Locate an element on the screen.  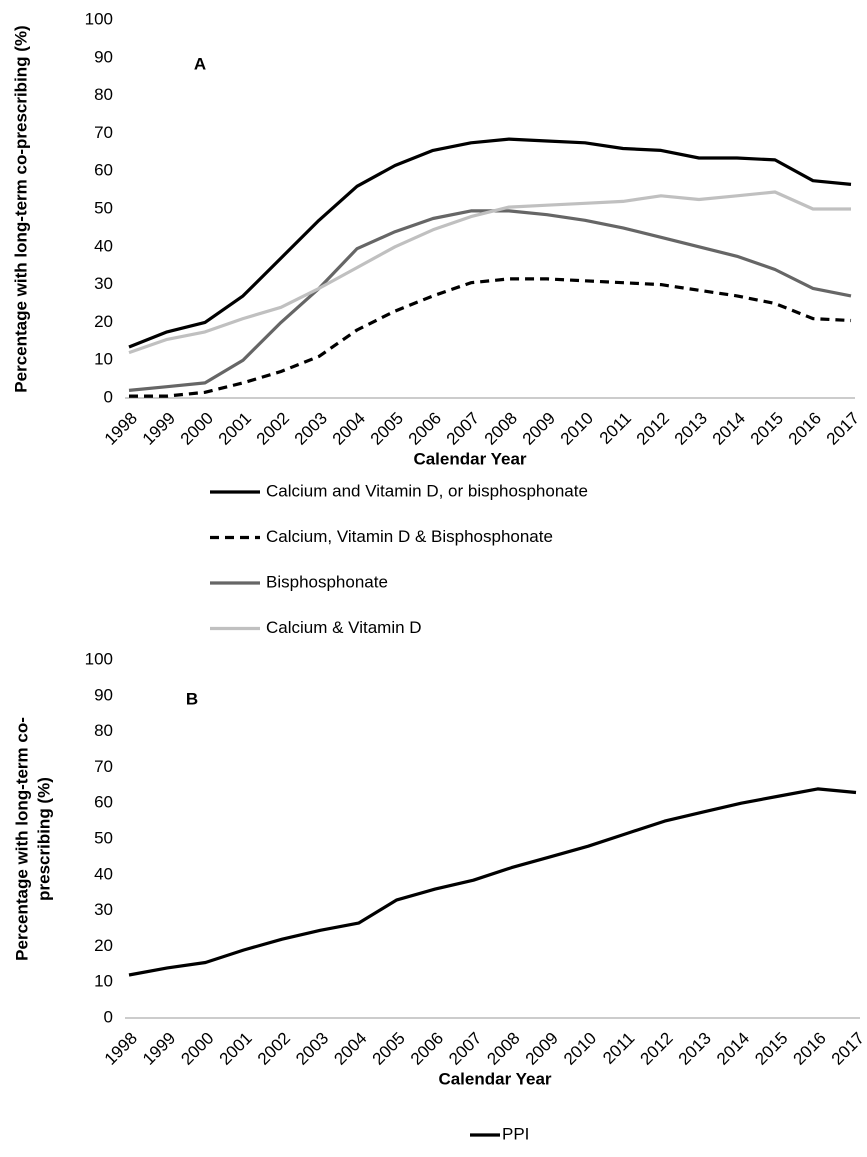
y-axis-label: prescribing (%) is located at coordinates (43, 839).